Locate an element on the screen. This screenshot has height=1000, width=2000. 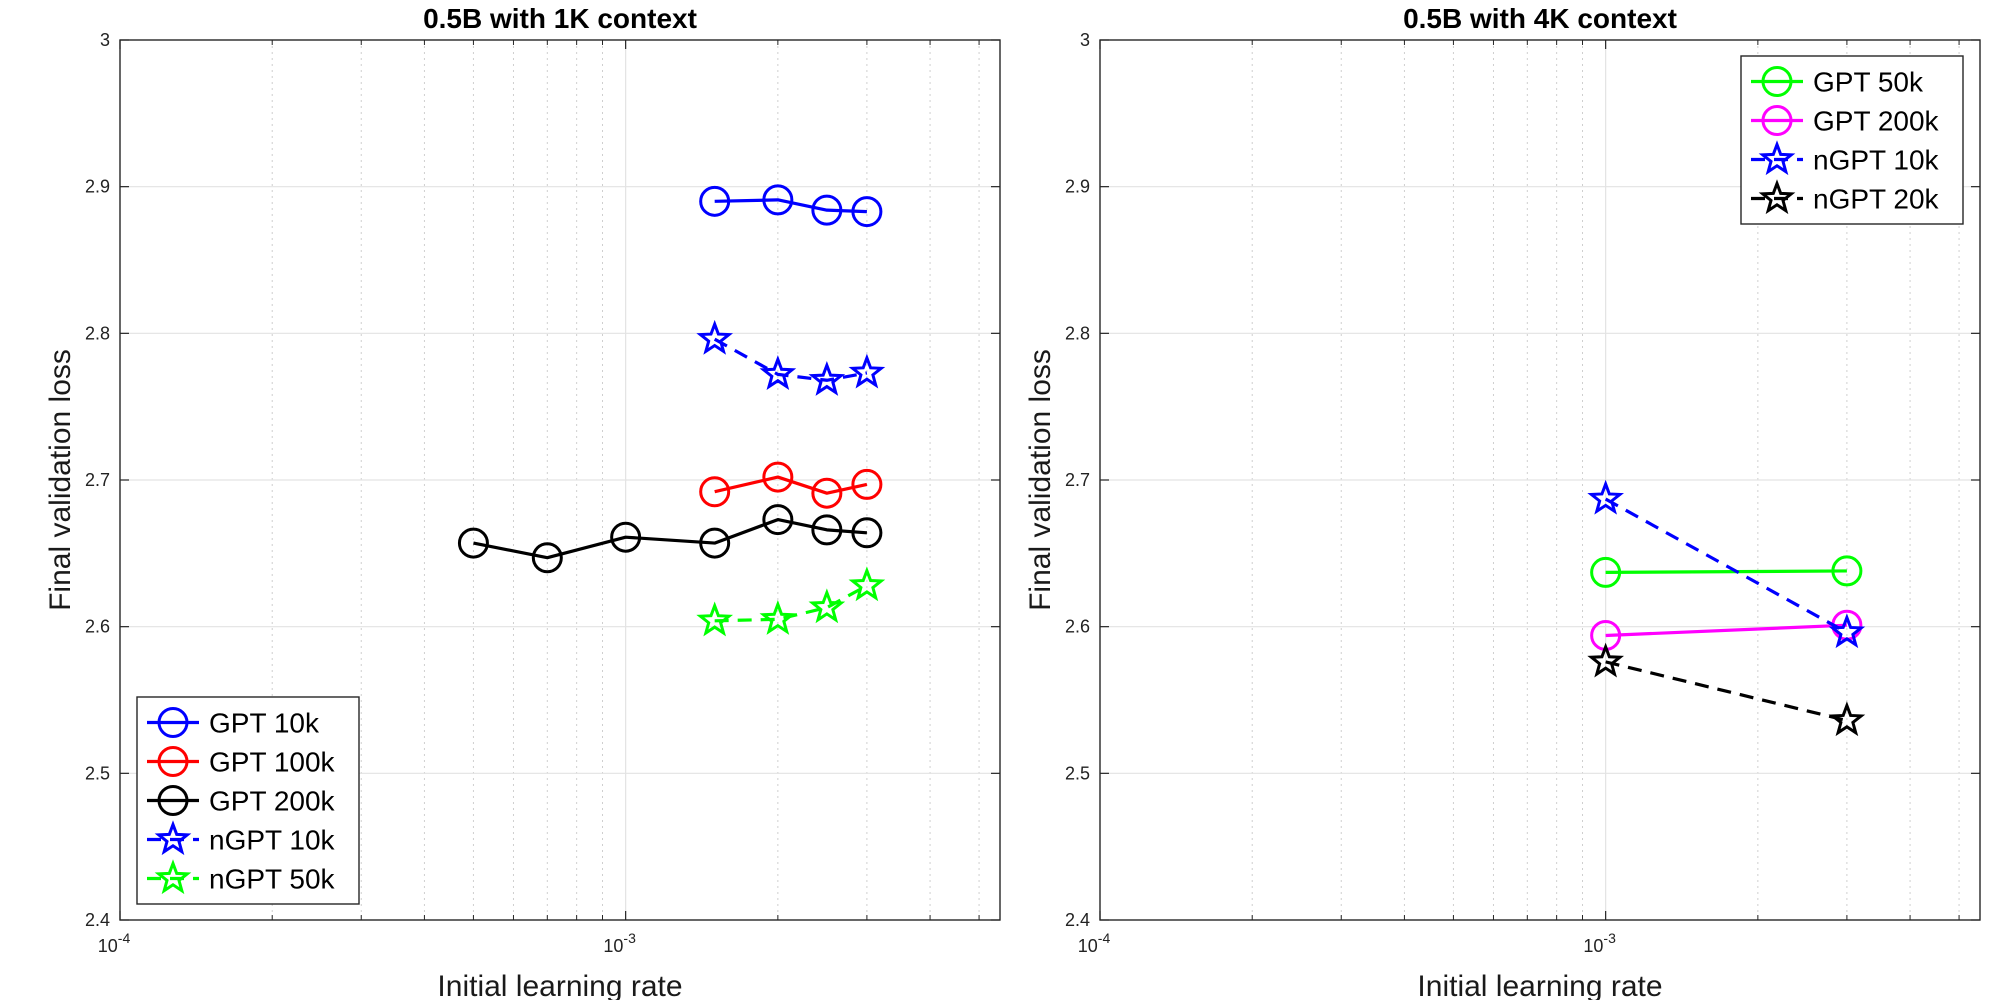
legend-item-ngpt-20k: nGPT 20k is located at coordinates (1845, 197).